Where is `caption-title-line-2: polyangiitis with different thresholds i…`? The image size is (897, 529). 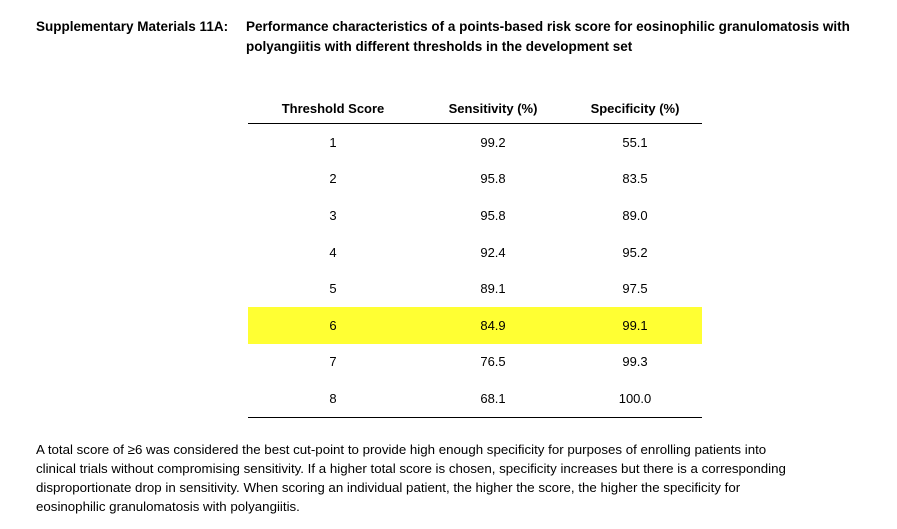
caption-title-line-2: polyangiitis with different thresholds i… is located at coordinates (439, 46).